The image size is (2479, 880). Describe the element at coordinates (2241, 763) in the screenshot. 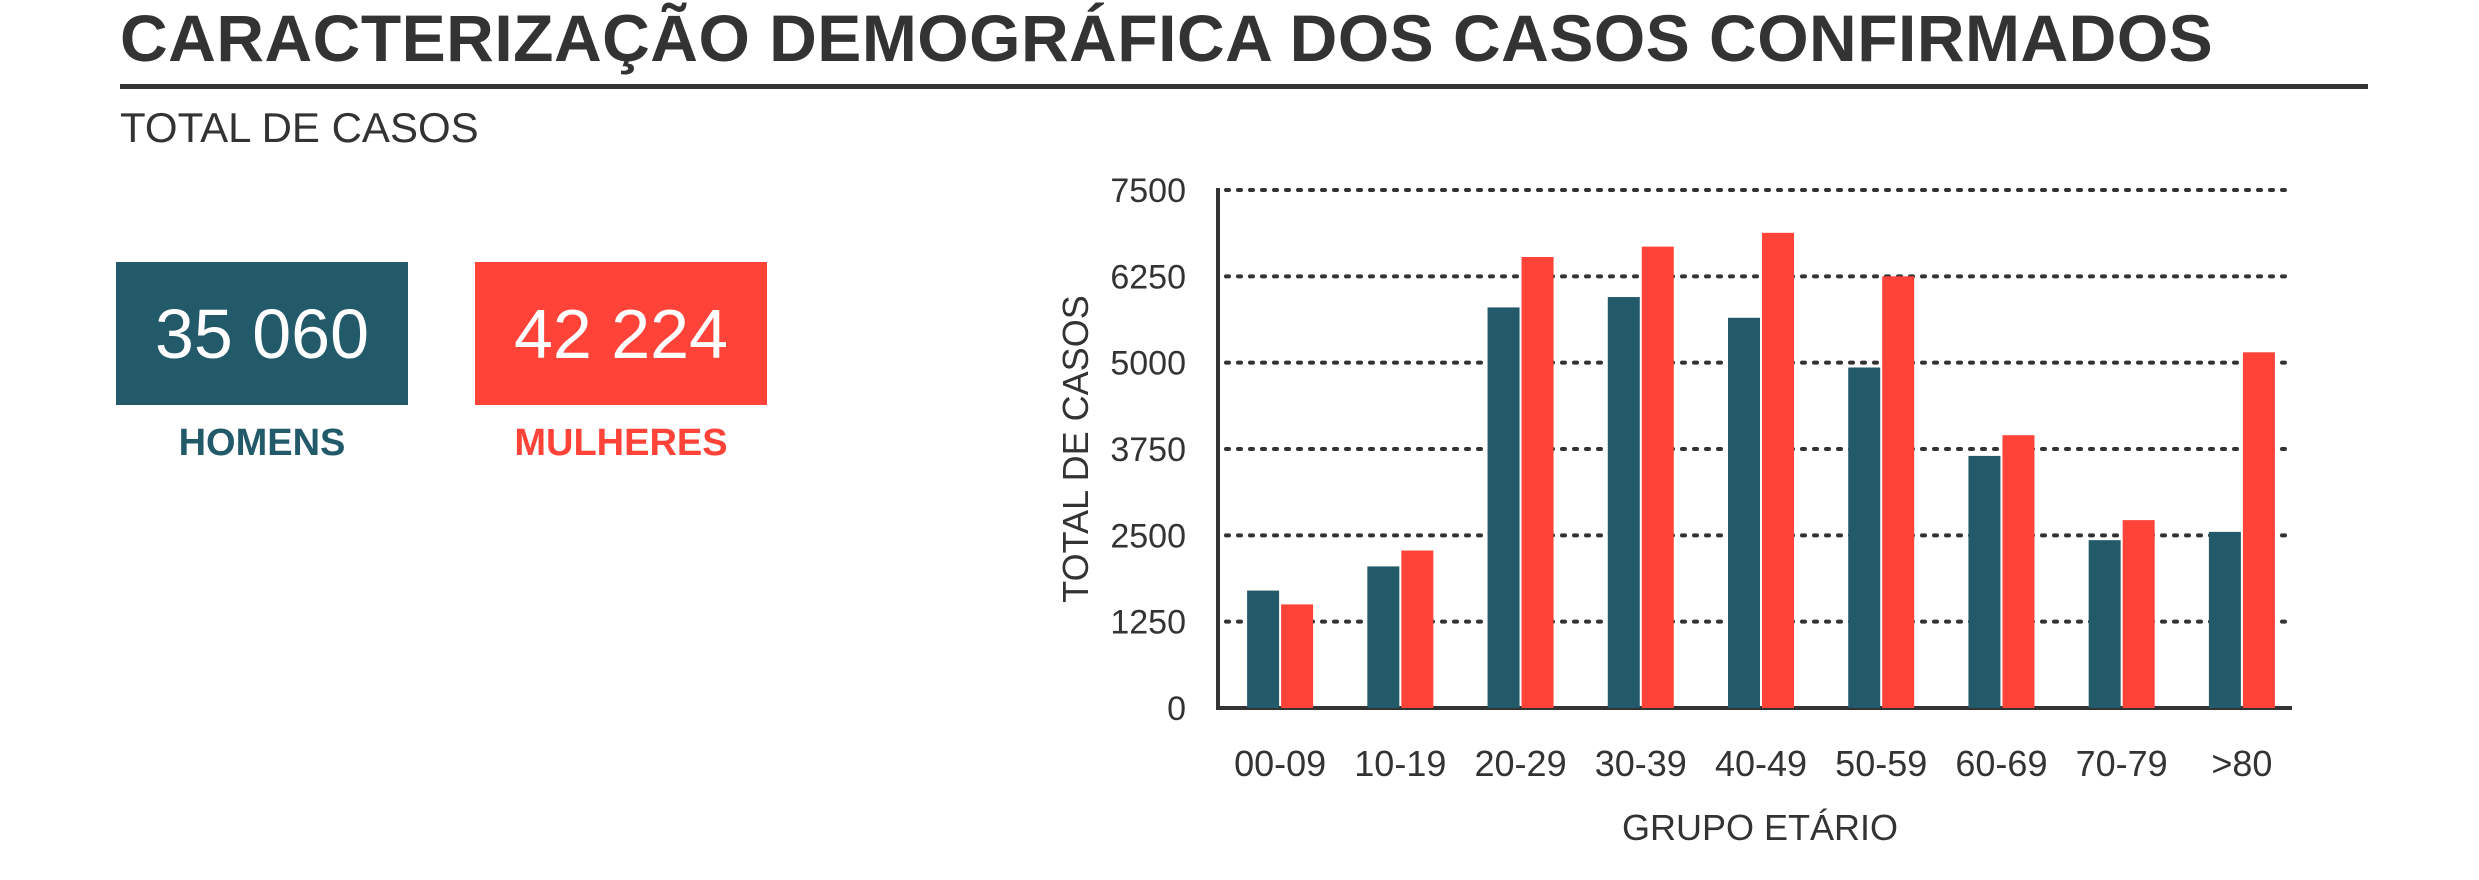

I see `x-tick-label: >80` at that location.